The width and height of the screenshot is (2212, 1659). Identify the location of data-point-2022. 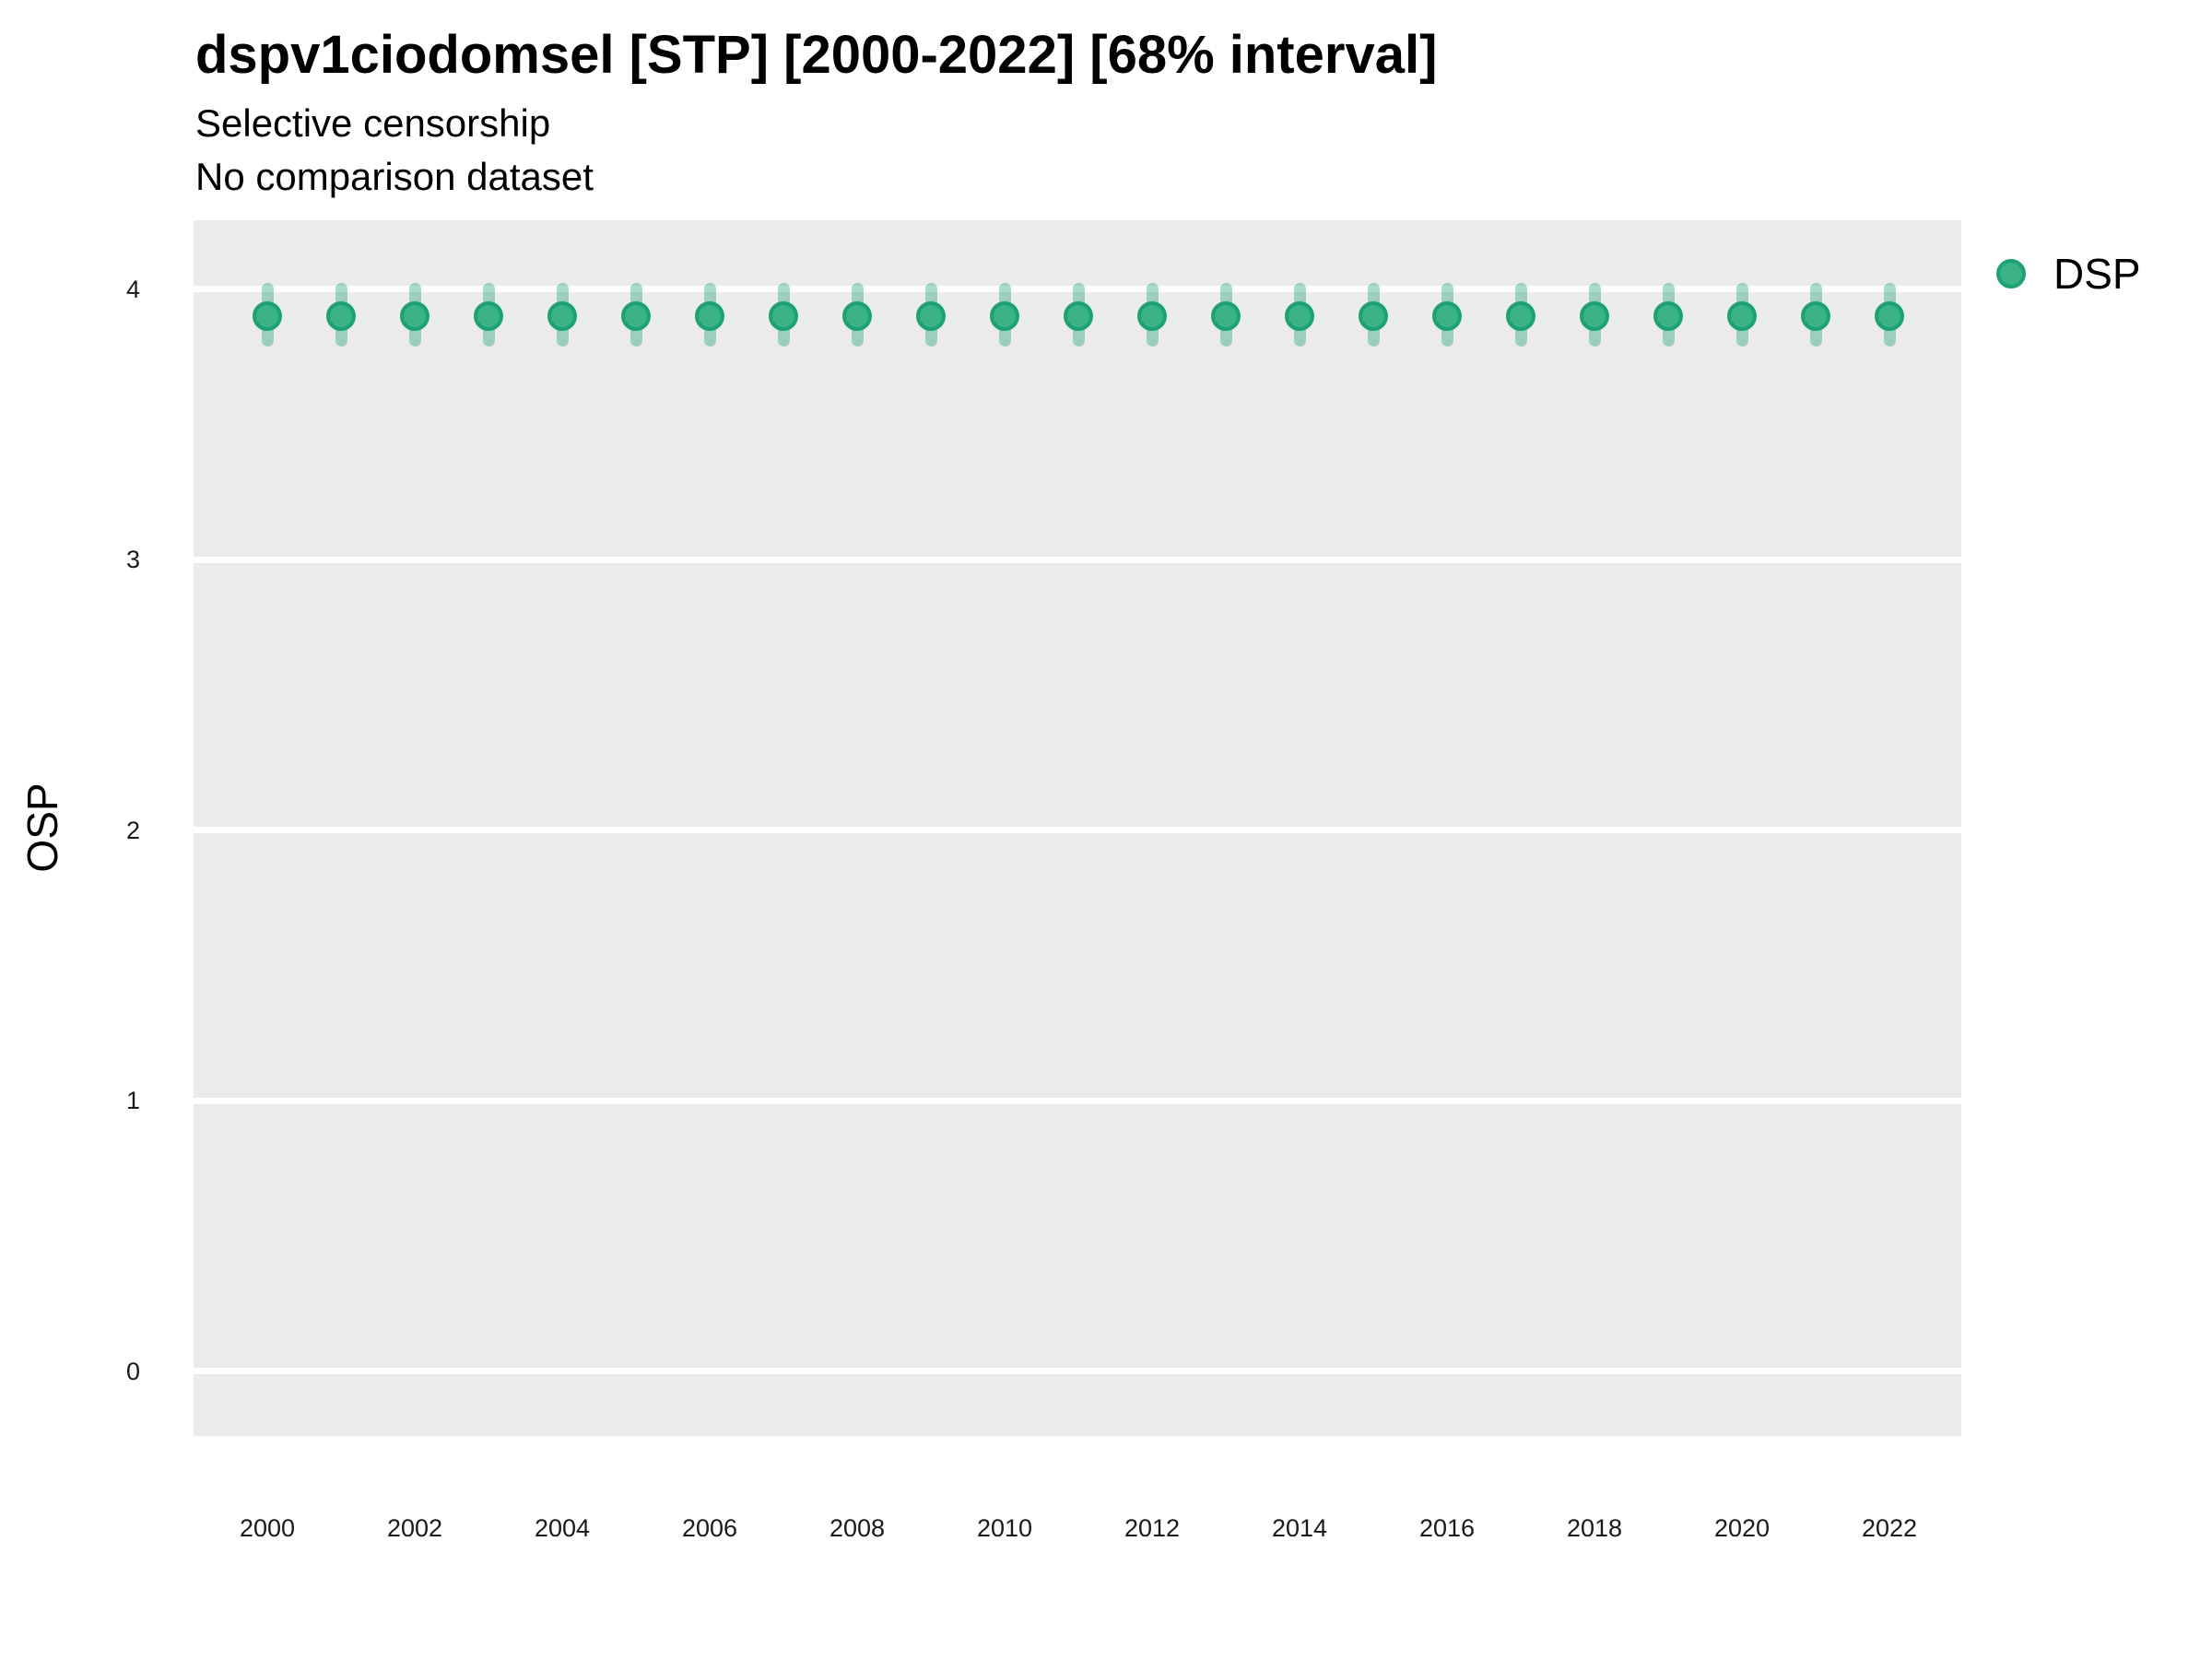
(1889, 315).